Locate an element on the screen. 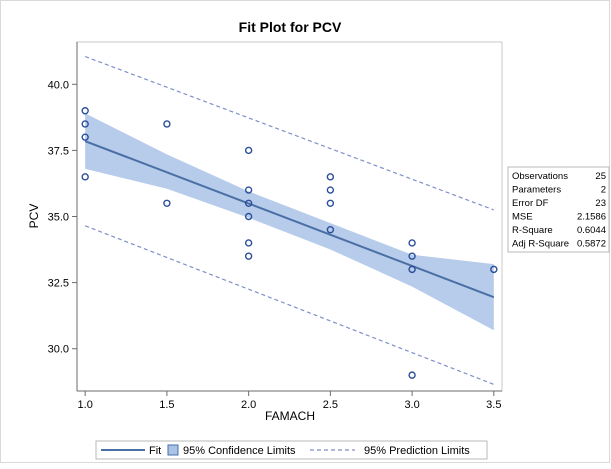 This screenshot has height=469, width=611. stats-row-value: 23 is located at coordinates (600, 203).